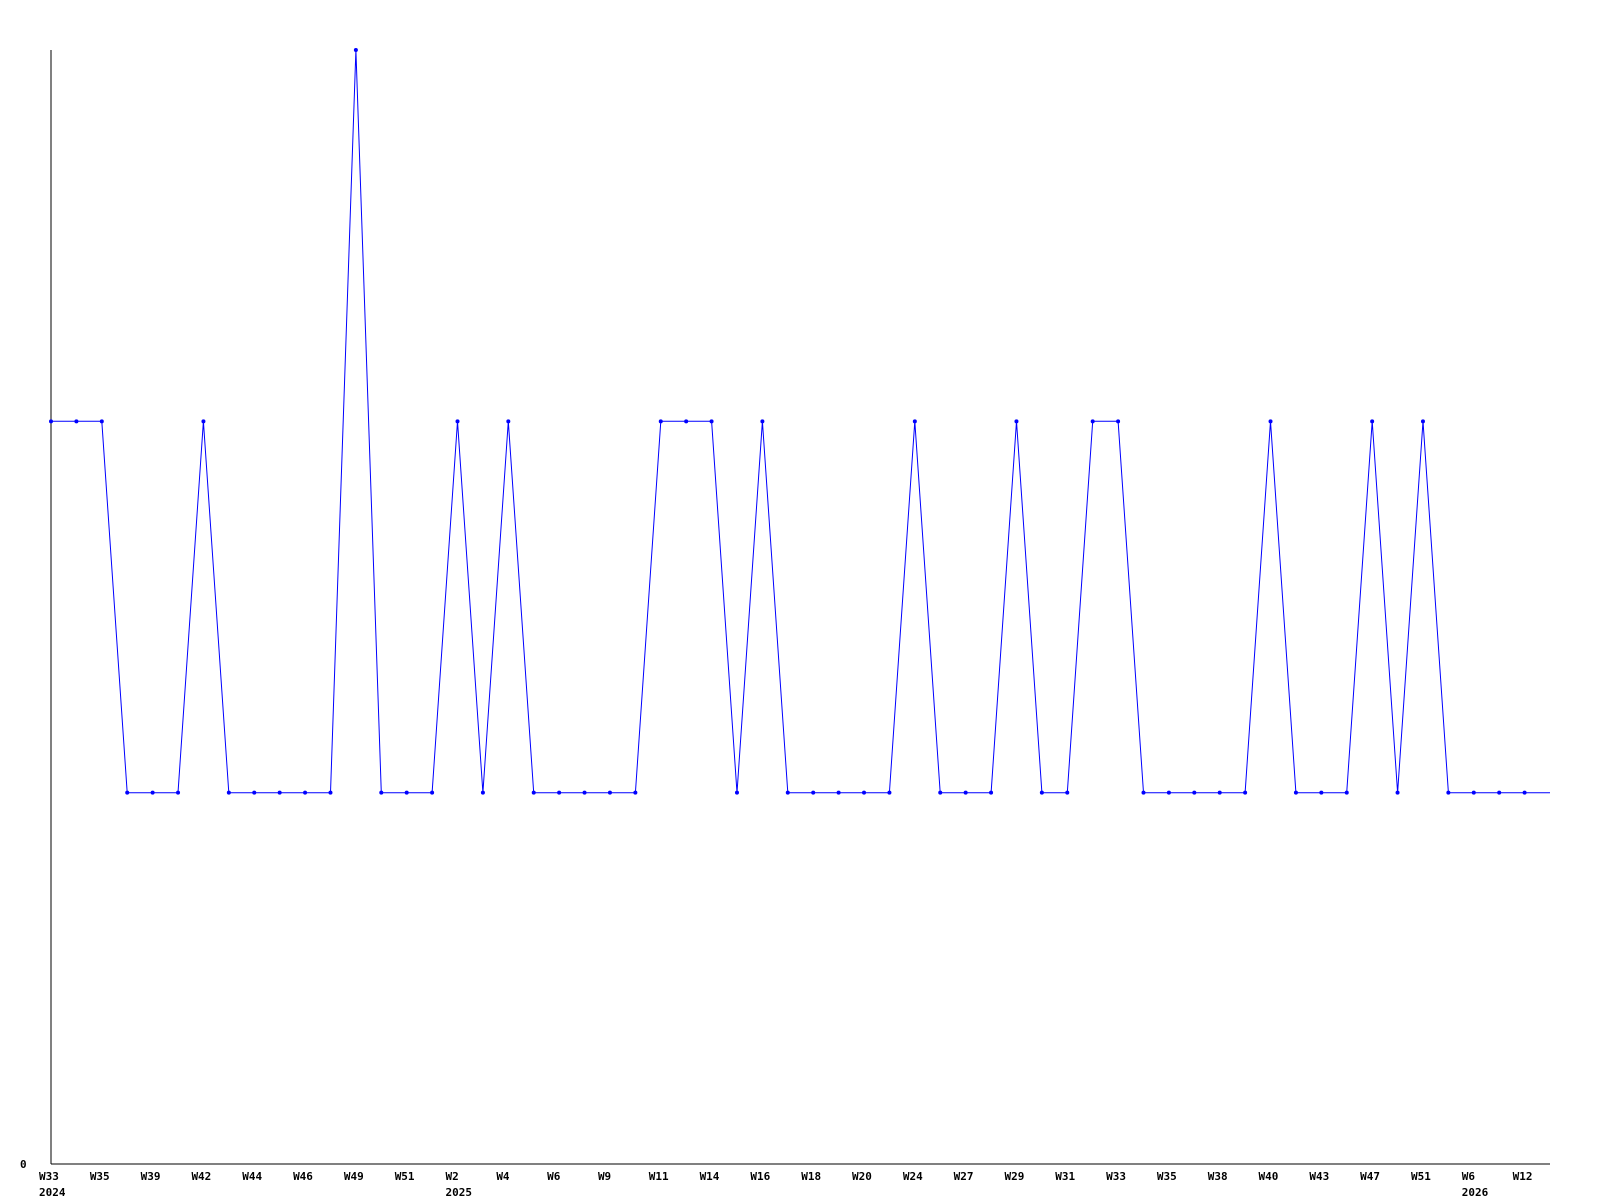 The height and width of the screenshot is (1200, 1600). I want to click on x-tick-label-23: W38, so click(1218, 1176).